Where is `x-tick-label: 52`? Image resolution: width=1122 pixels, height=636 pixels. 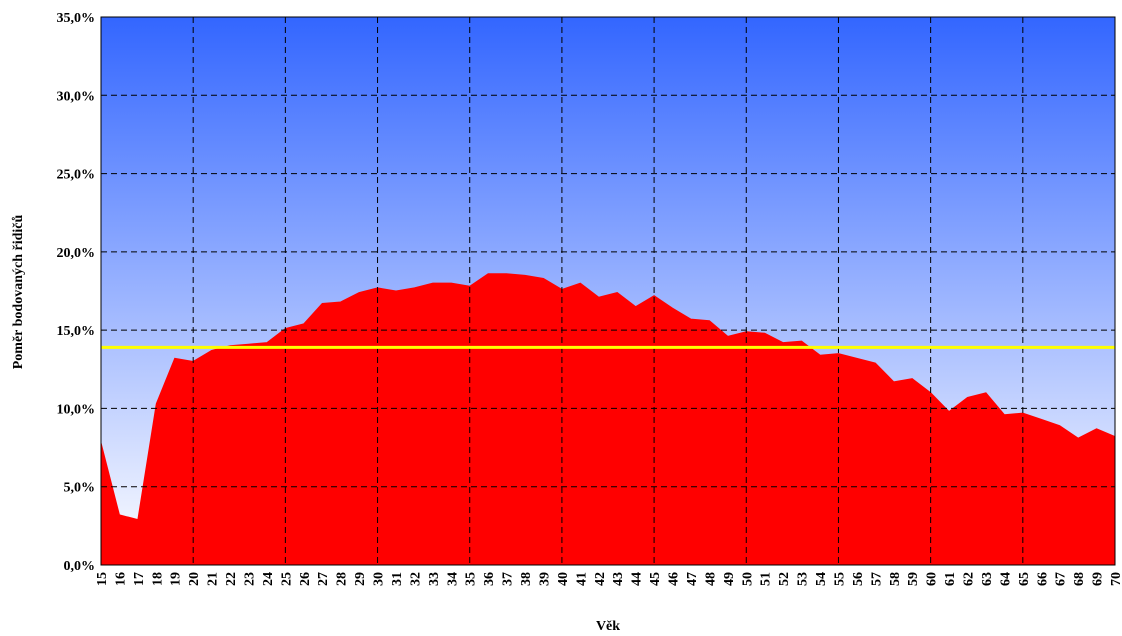 x-tick-label: 52 is located at coordinates (784, 579).